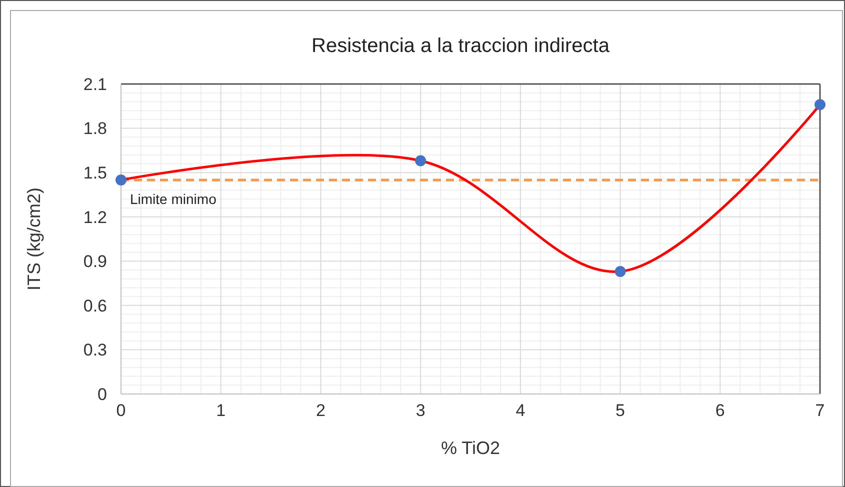 The width and height of the screenshot is (845, 487). What do you see at coordinates (121, 410) in the screenshot?
I see `x-tick-label: 0` at bounding box center [121, 410].